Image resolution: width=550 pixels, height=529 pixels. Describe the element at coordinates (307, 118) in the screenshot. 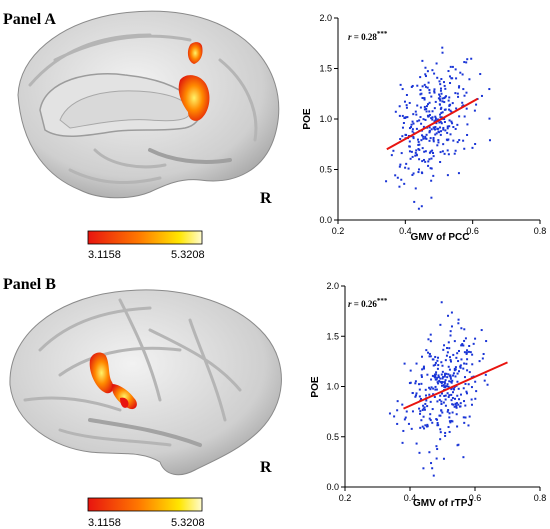

I see `scatter-a-y-title: POE` at that location.